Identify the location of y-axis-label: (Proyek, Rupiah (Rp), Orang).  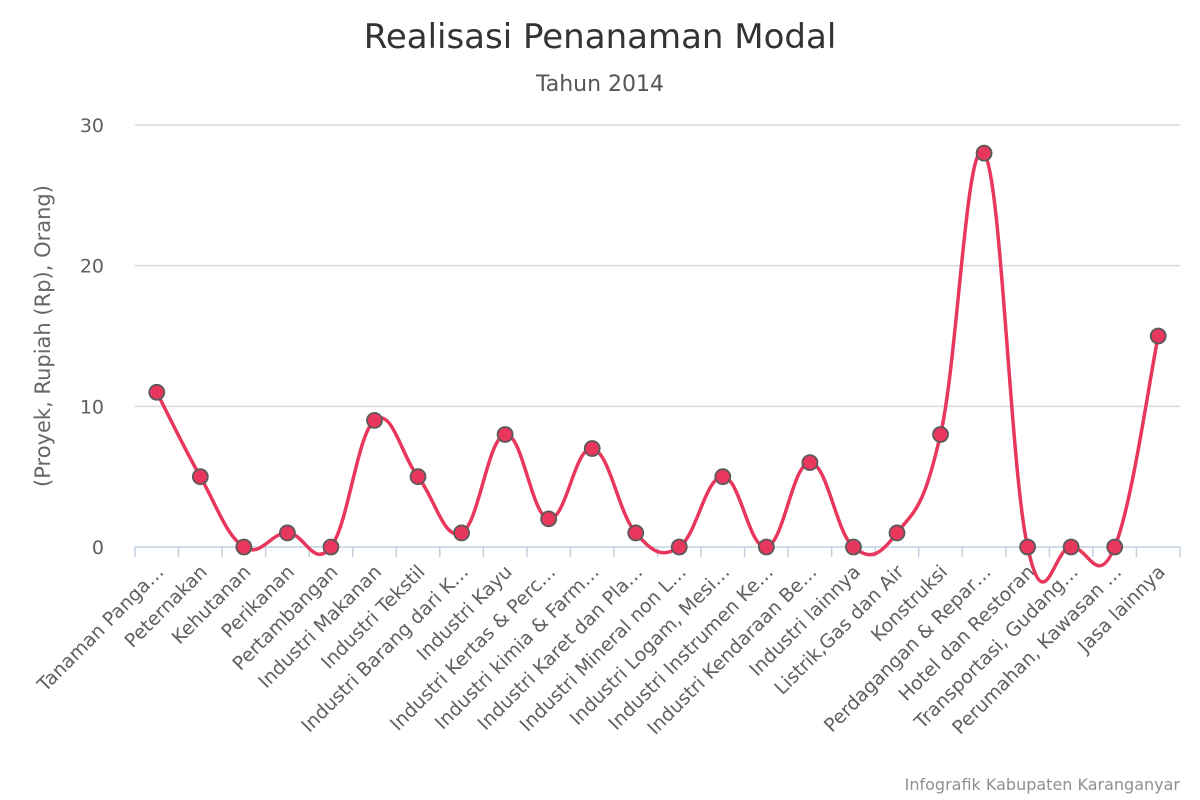
(43, 336).